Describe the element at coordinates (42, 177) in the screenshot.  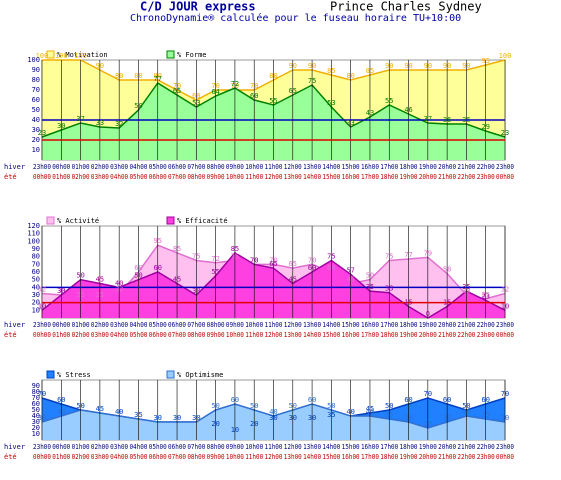
I see `x-tick-label-2: 00h00` at that location.